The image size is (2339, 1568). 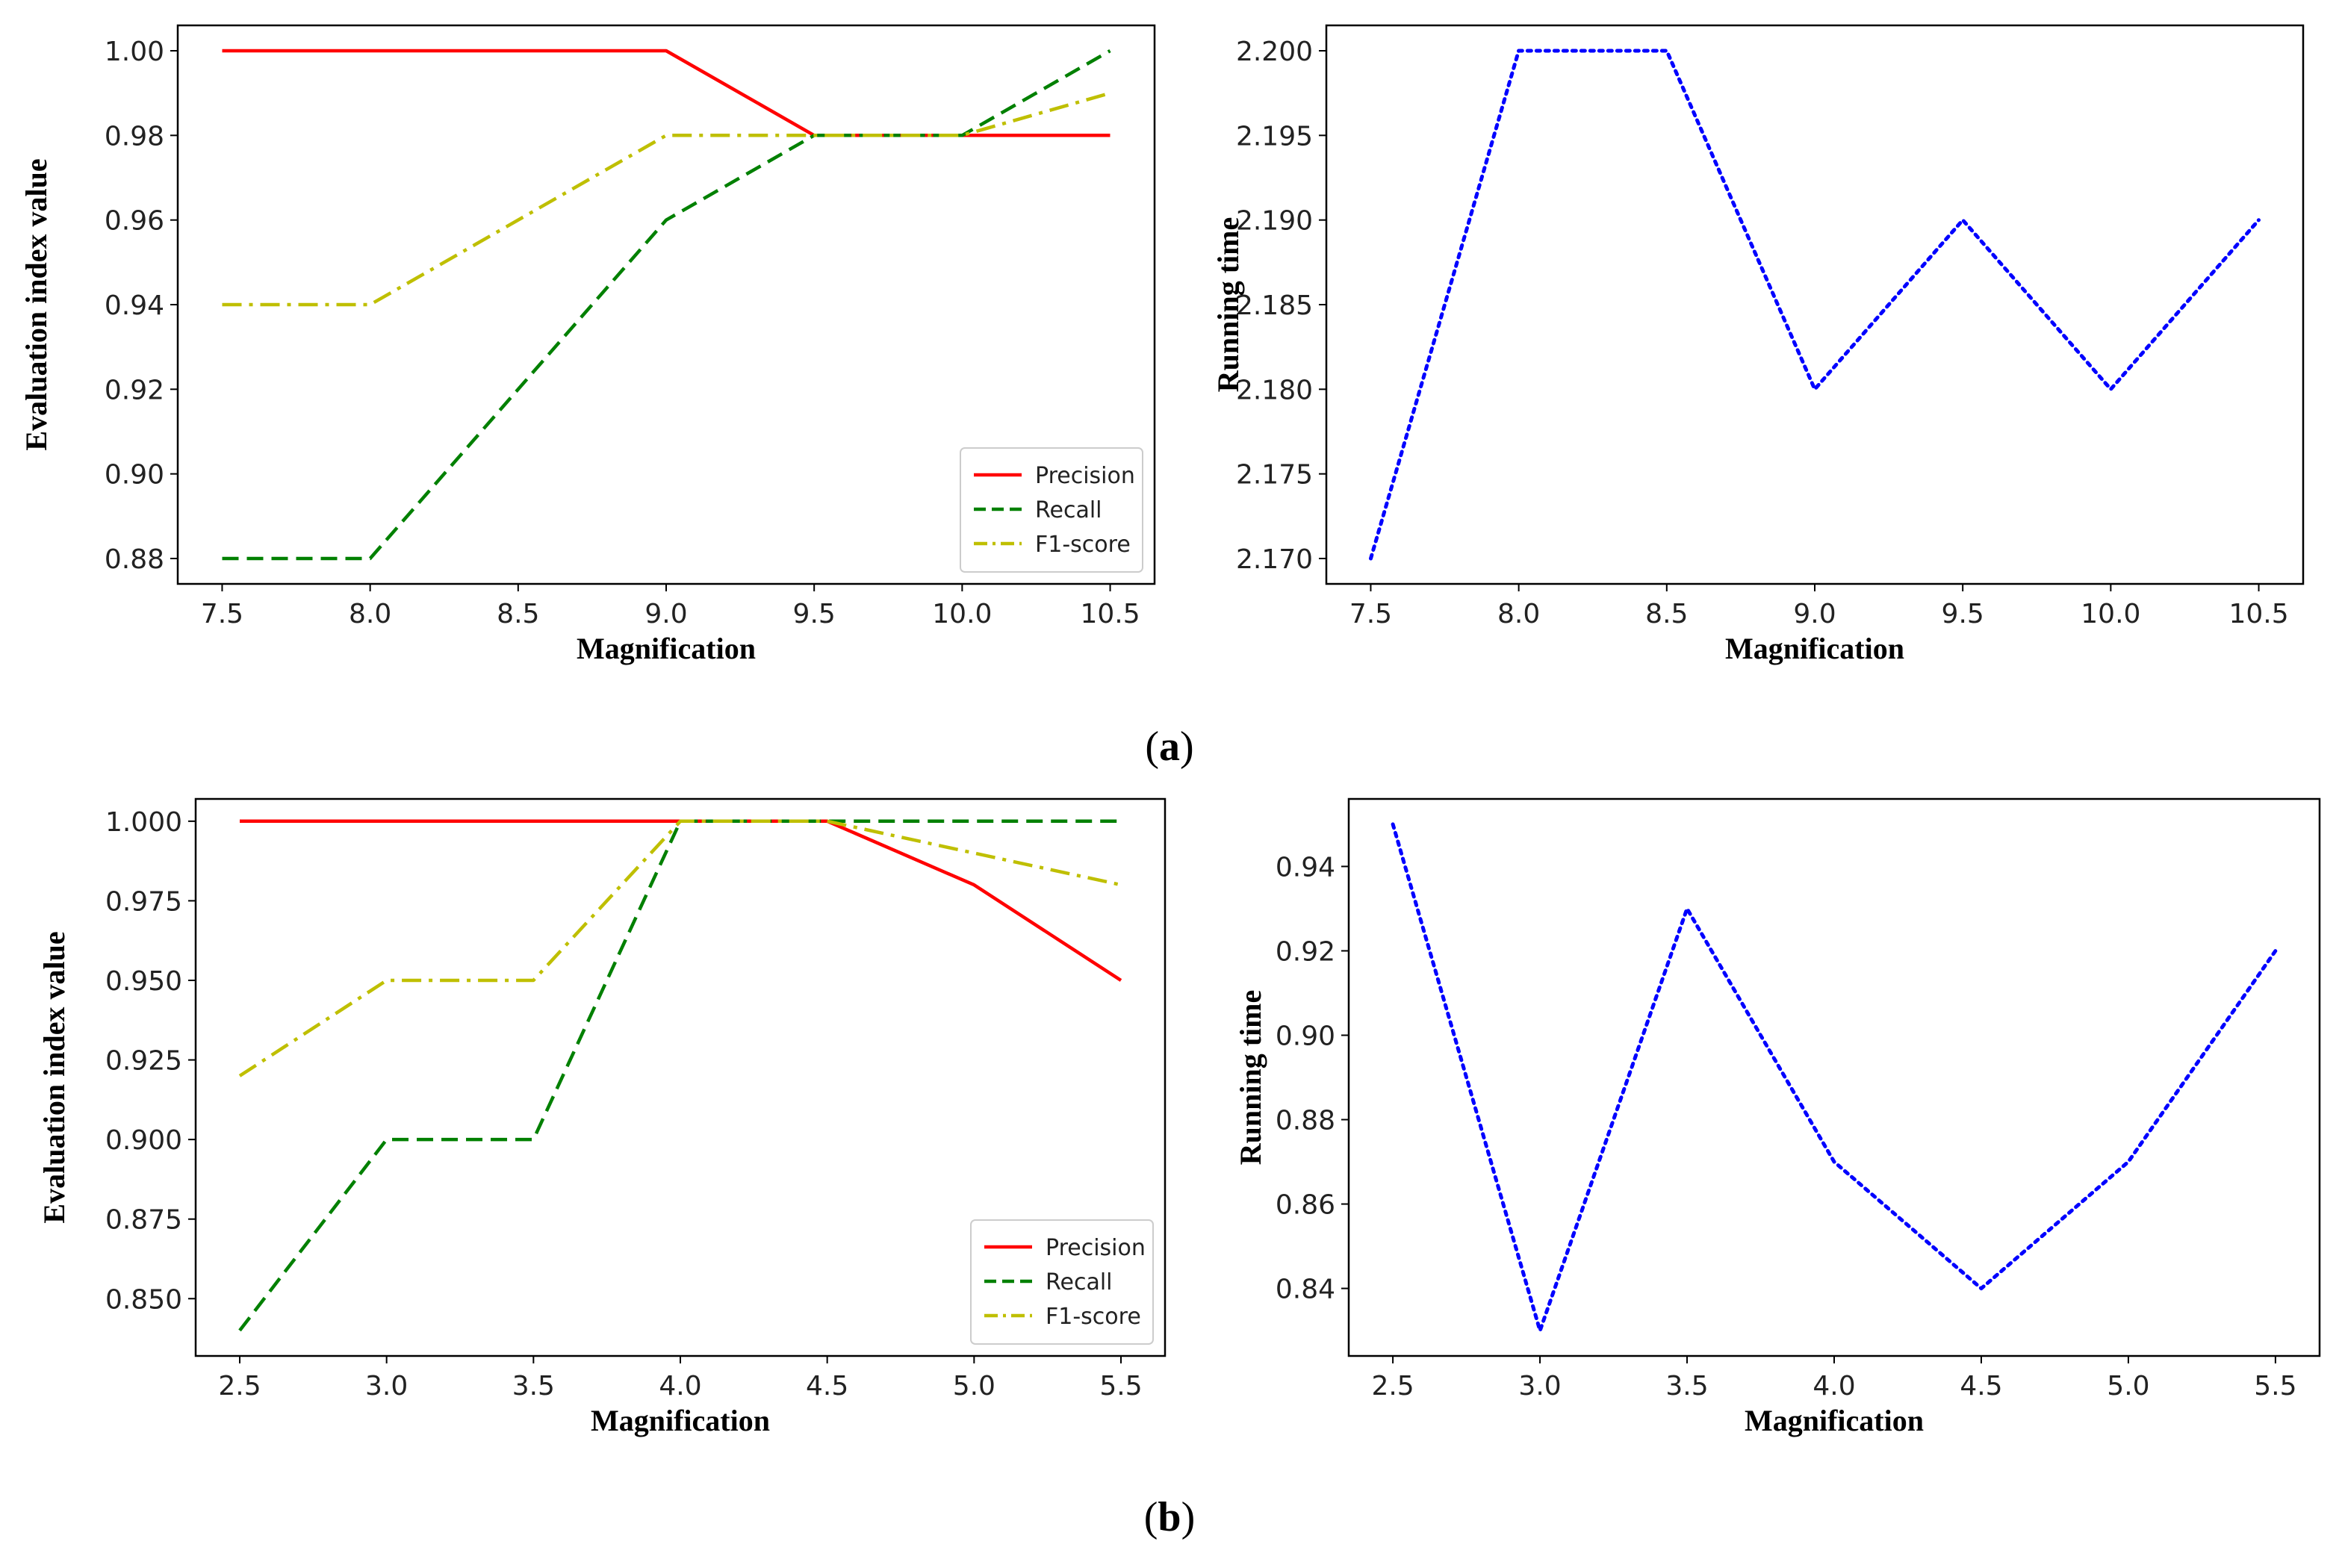 What do you see at coordinates (1188, 1517) in the screenshot?
I see `panel-label-b-close: )` at bounding box center [1188, 1517].